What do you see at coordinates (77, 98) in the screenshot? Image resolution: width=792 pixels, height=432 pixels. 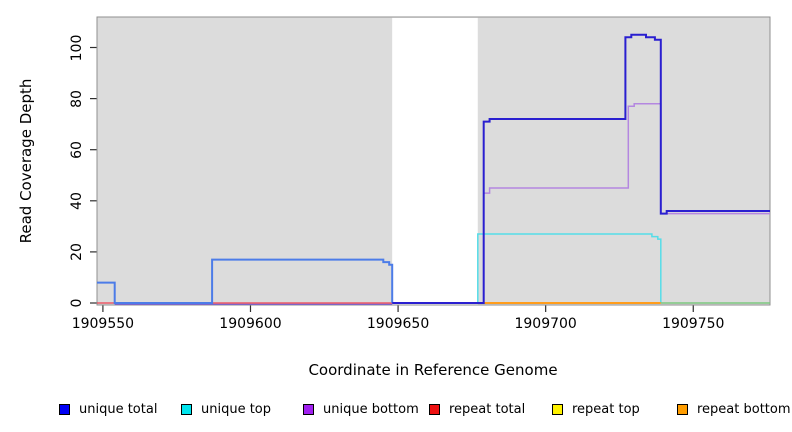 I see `y-tick-label: 80` at bounding box center [77, 98].